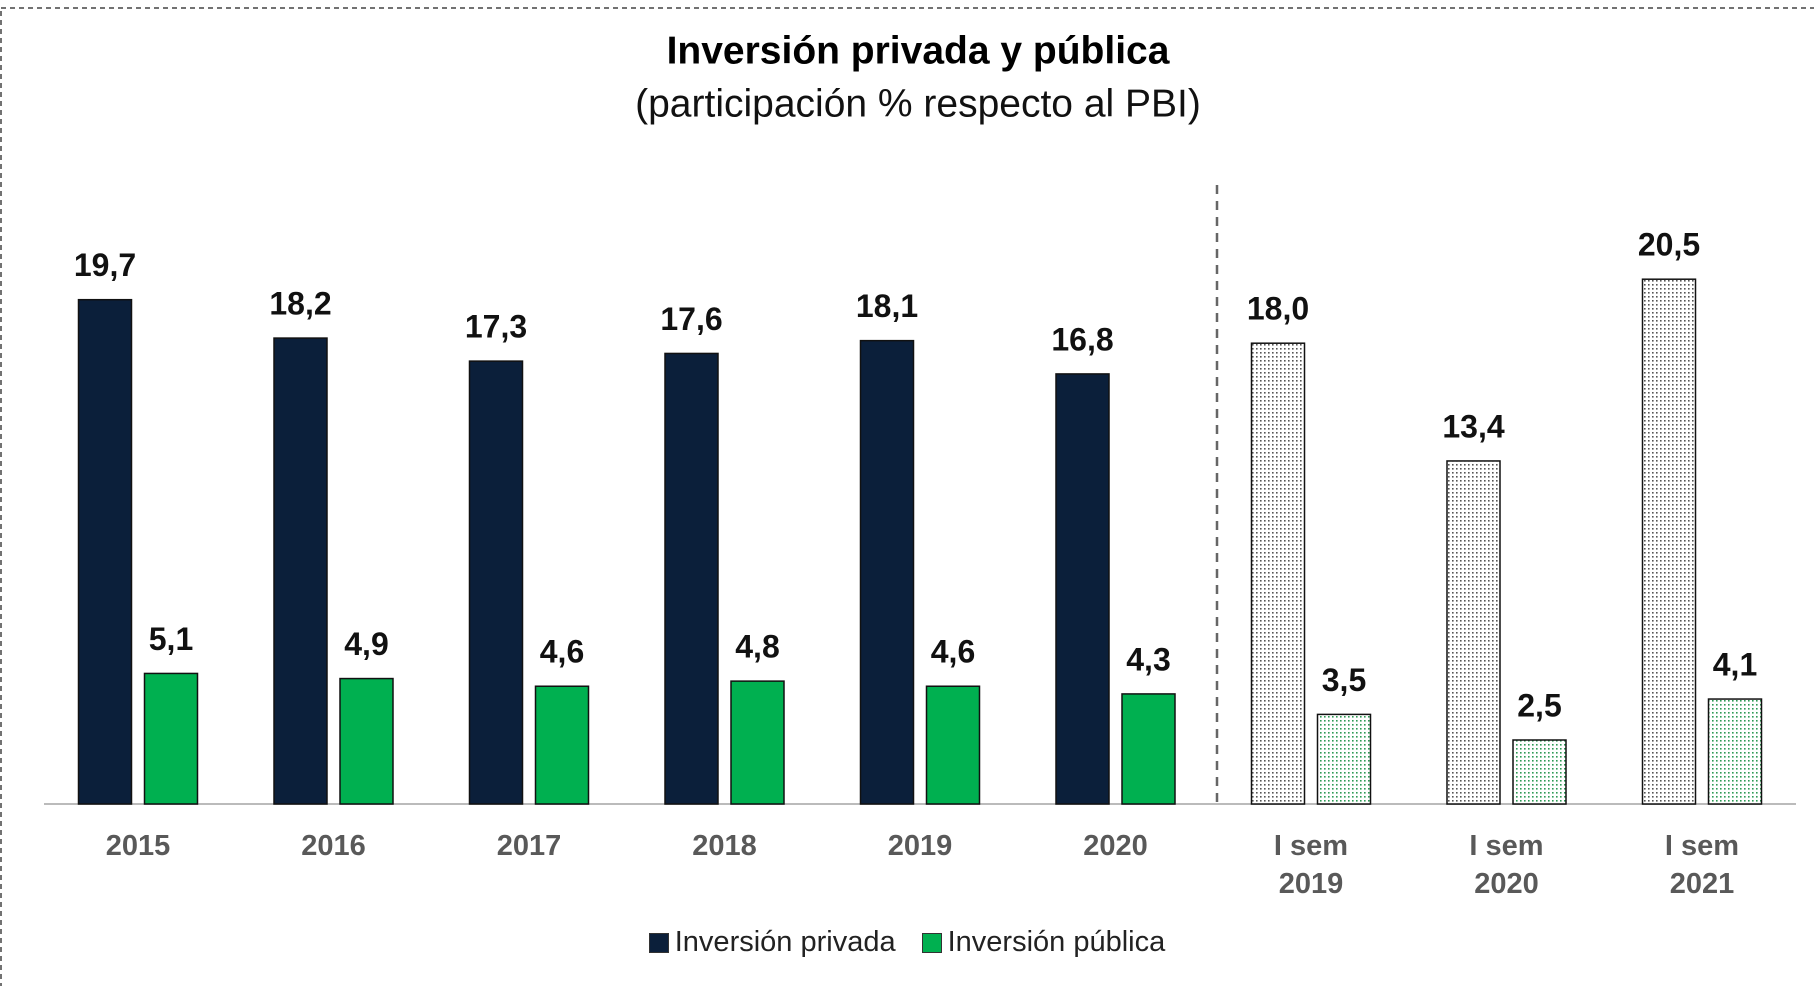 The width and height of the screenshot is (1814, 986). Describe the element at coordinates (1278, 309) in the screenshot. I see `data-label: 18,0` at that location.